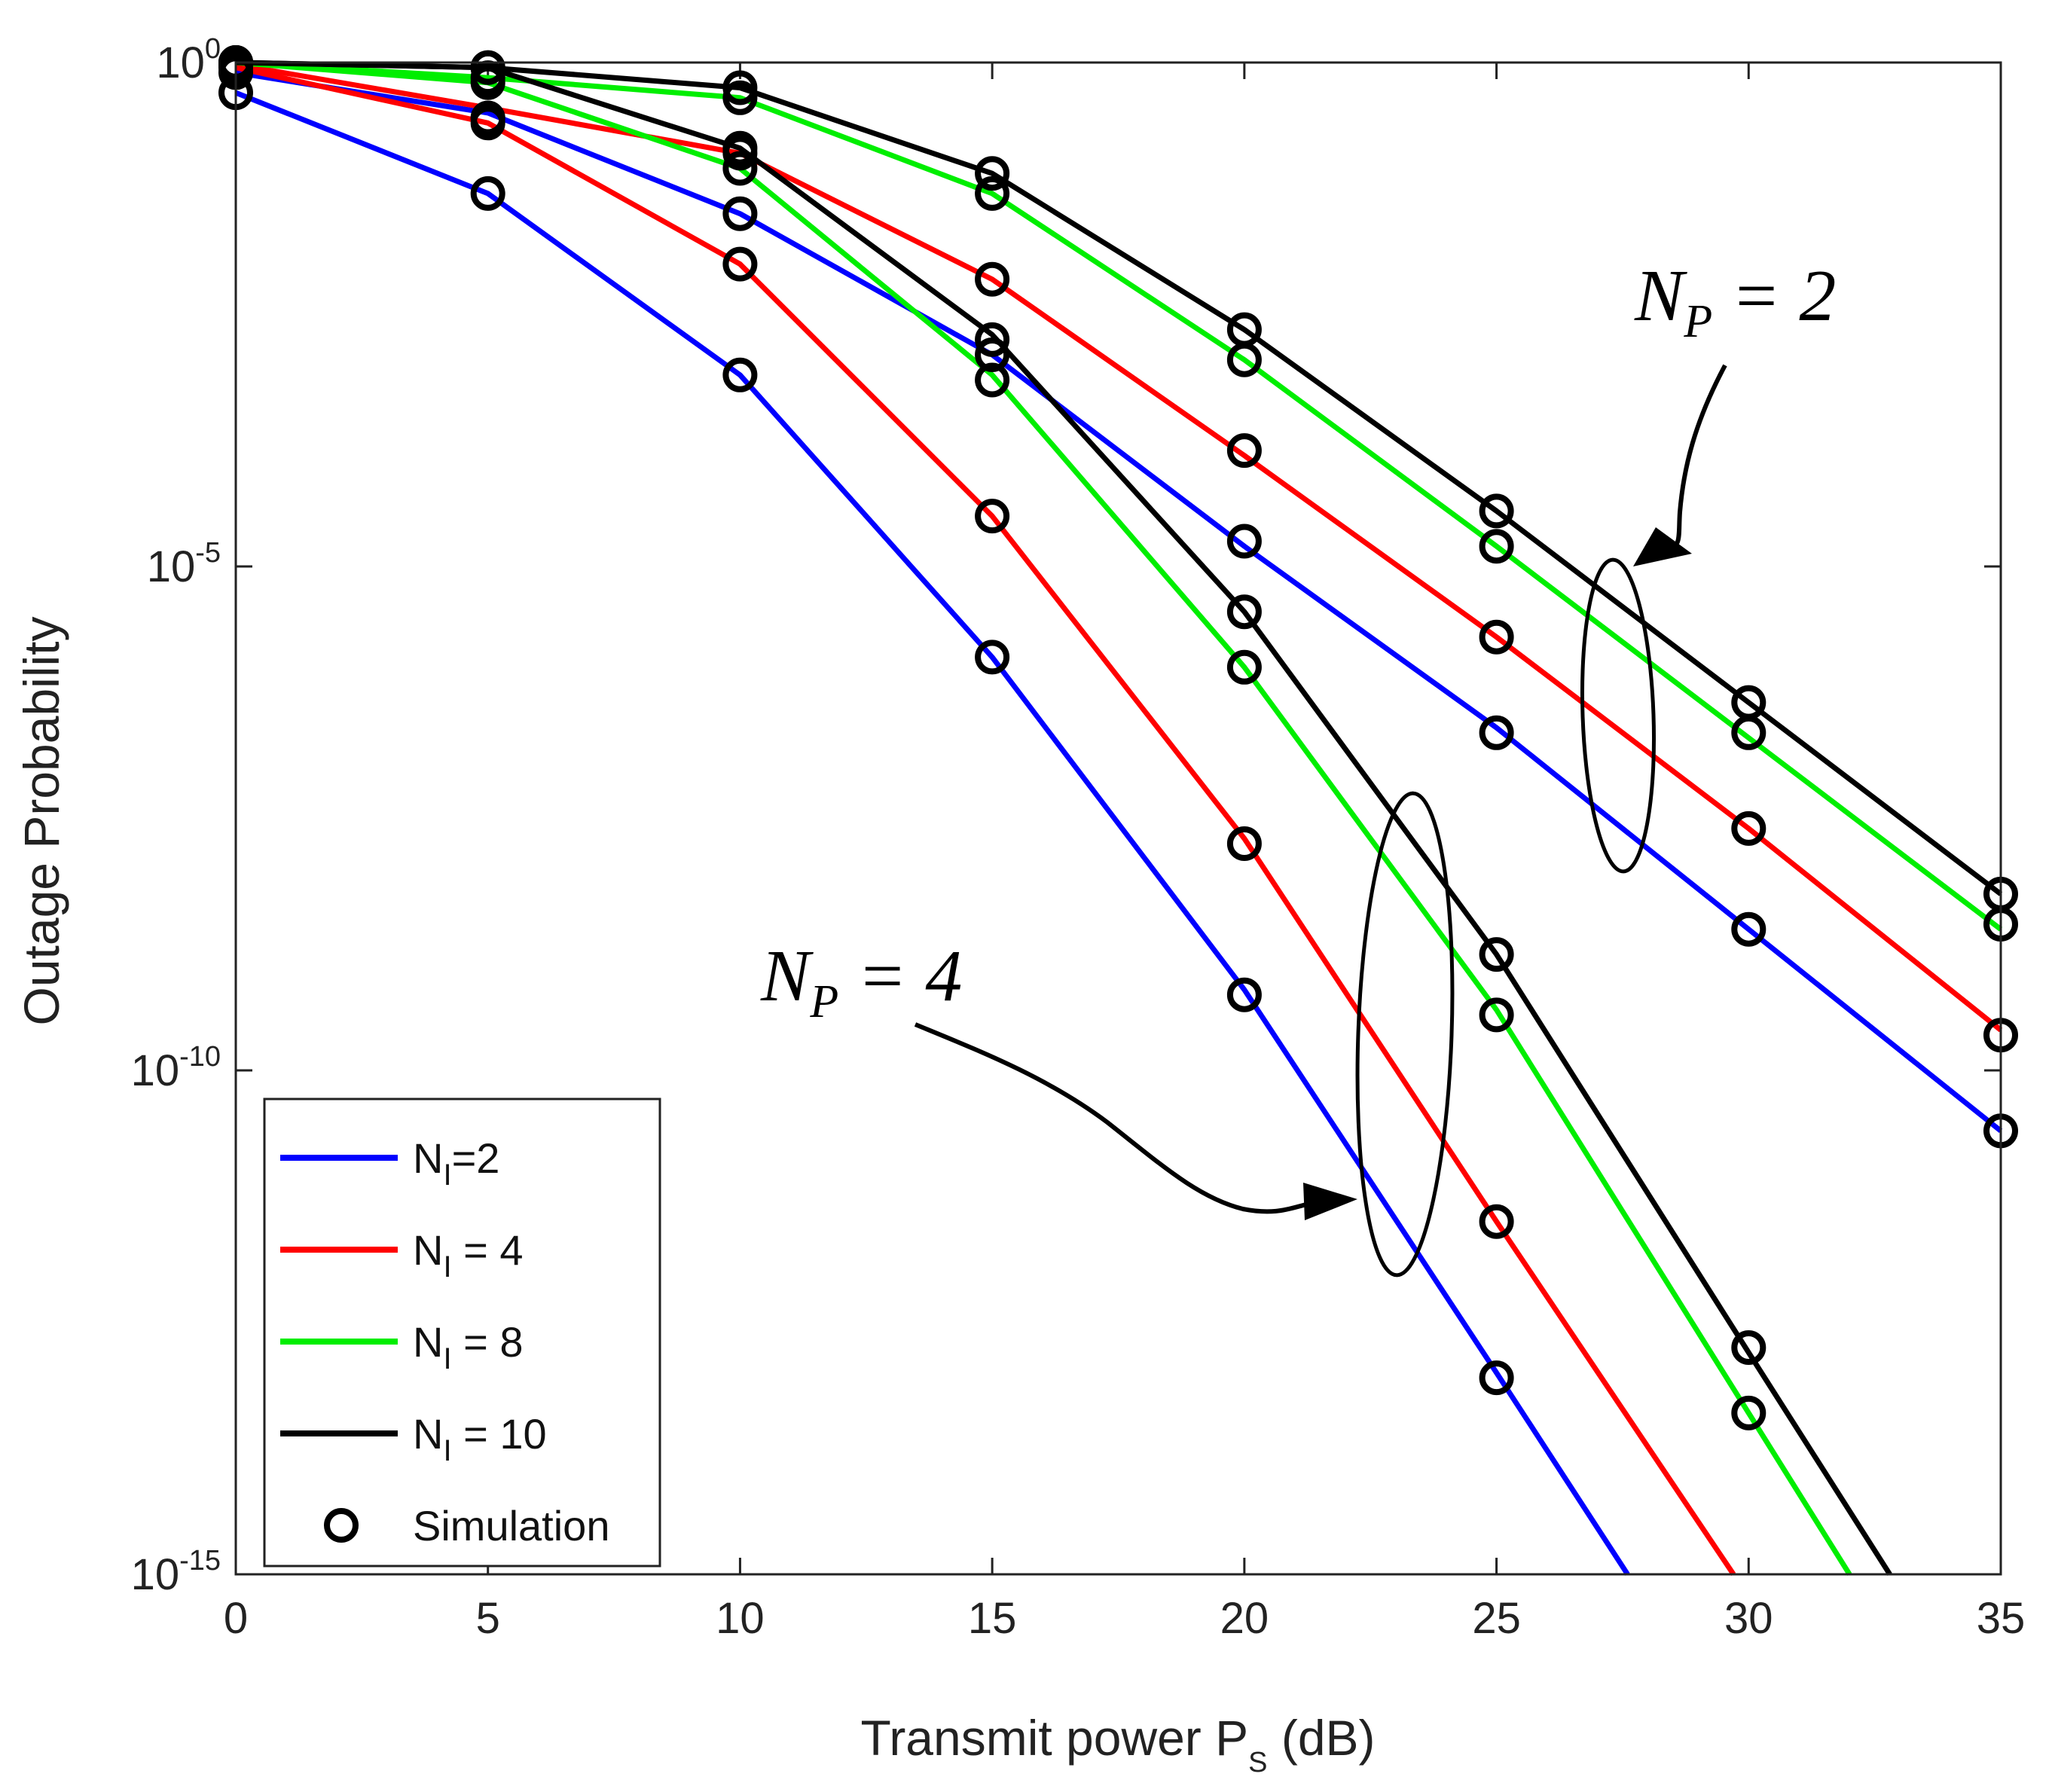 The image size is (2052, 1792). Describe the element at coordinates (341, 1525) in the screenshot. I see `legend-marker-simulation` at that location.